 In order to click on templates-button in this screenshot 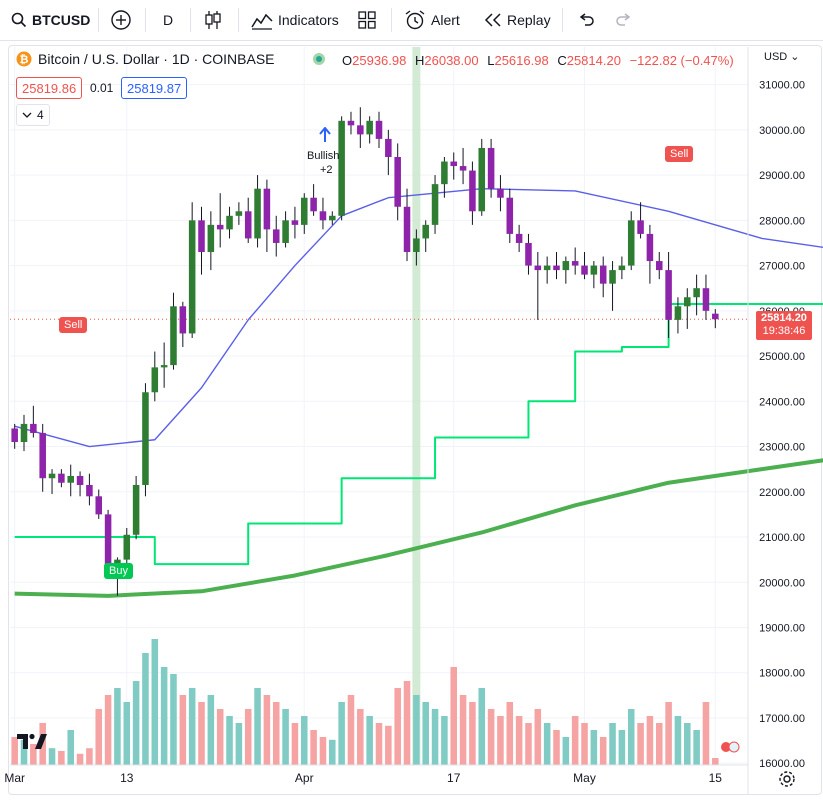, I will do `click(367, 20)`.